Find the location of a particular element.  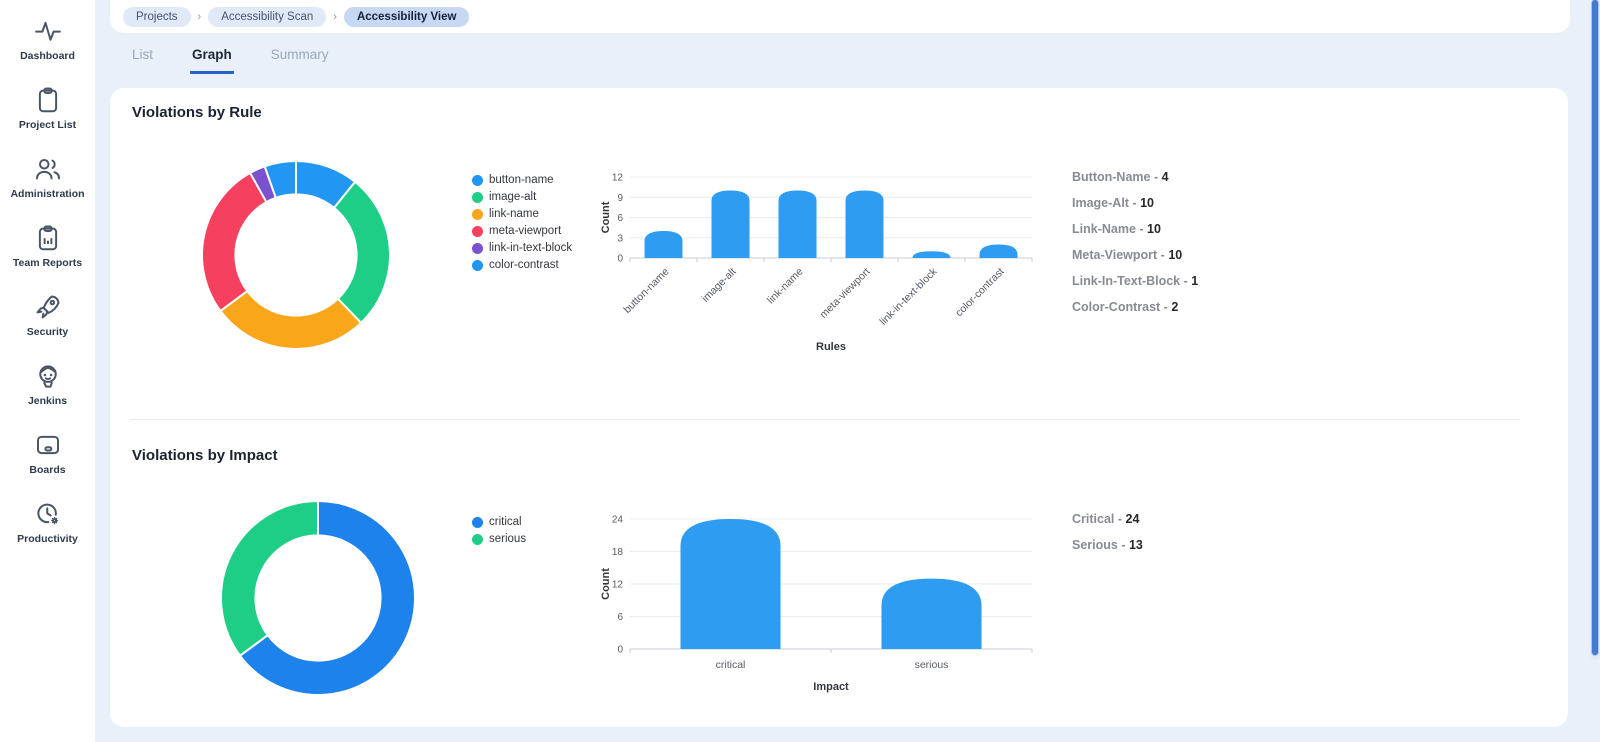

summary-label: Serious - is located at coordinates (1100, 545).